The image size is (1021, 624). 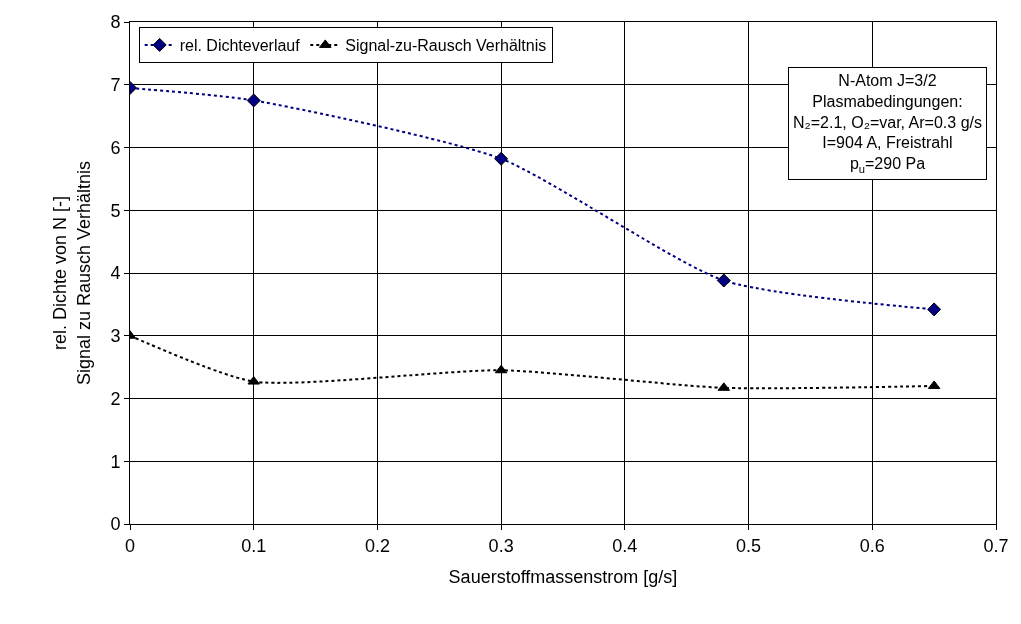 What do you see at coordinates (563, 576) in the screenshot?
I see `x-axis-title: Sauerstoffmassenstrom [g/s]` at bounding box center [563, 576].